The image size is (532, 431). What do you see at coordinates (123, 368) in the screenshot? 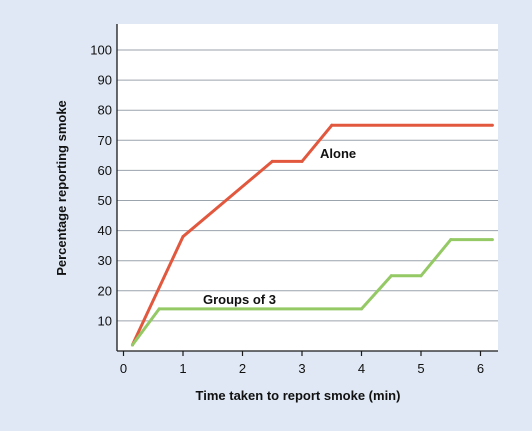
I see `x-tick-label-0: 0` at bounding box center [123, 368].